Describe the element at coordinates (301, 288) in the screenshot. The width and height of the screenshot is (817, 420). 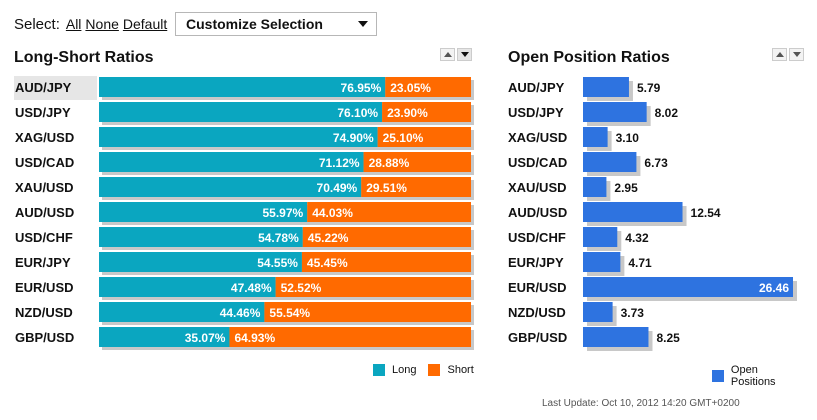
I see `short-value-label: 52.52%` at that location.